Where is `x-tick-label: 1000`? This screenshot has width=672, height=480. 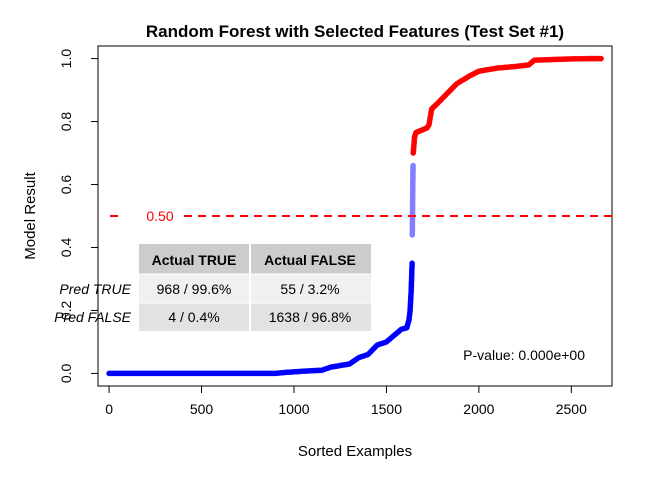 x-tick-label: 1000 is located at coordinates (293, 409).